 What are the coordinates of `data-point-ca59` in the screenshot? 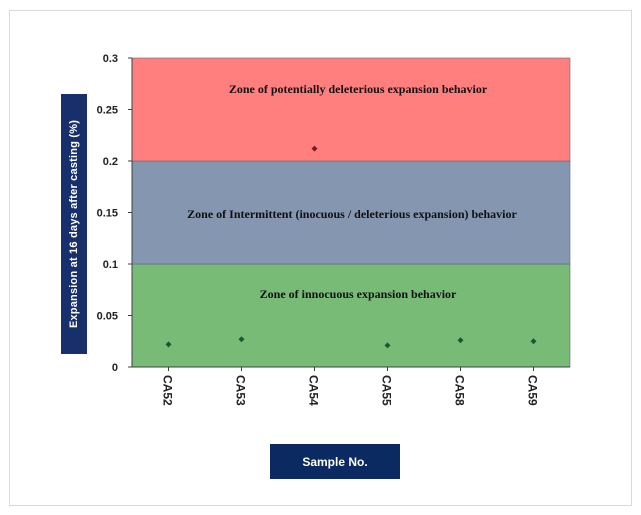 It's located at (533, 341).